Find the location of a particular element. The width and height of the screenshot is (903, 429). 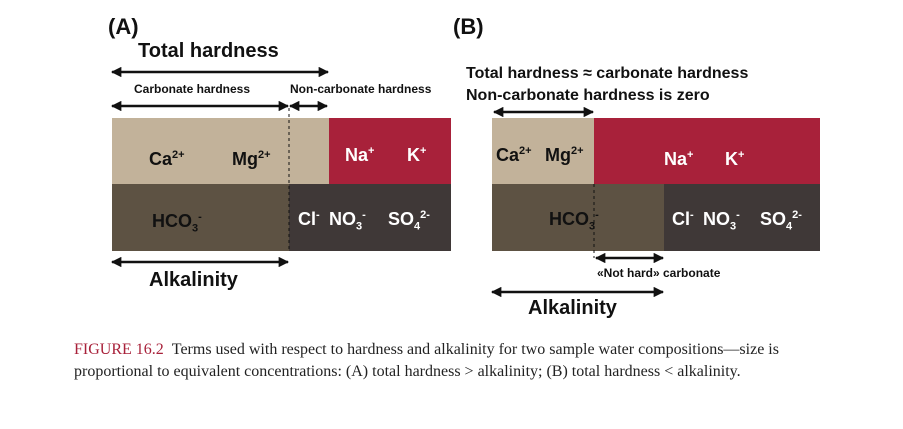

potassium-ion-b: K+ is located at coordinates (735, 159).